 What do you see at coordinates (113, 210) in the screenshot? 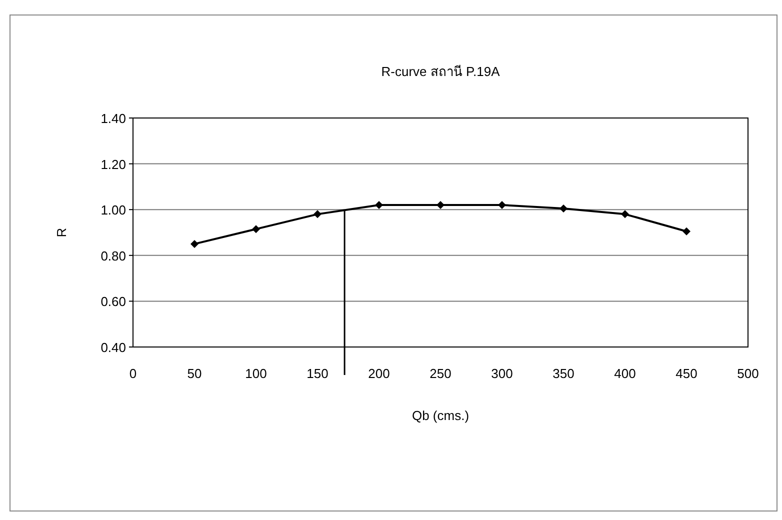
I see `y-tick-label: 1.00` at bounding box center [113, 210].